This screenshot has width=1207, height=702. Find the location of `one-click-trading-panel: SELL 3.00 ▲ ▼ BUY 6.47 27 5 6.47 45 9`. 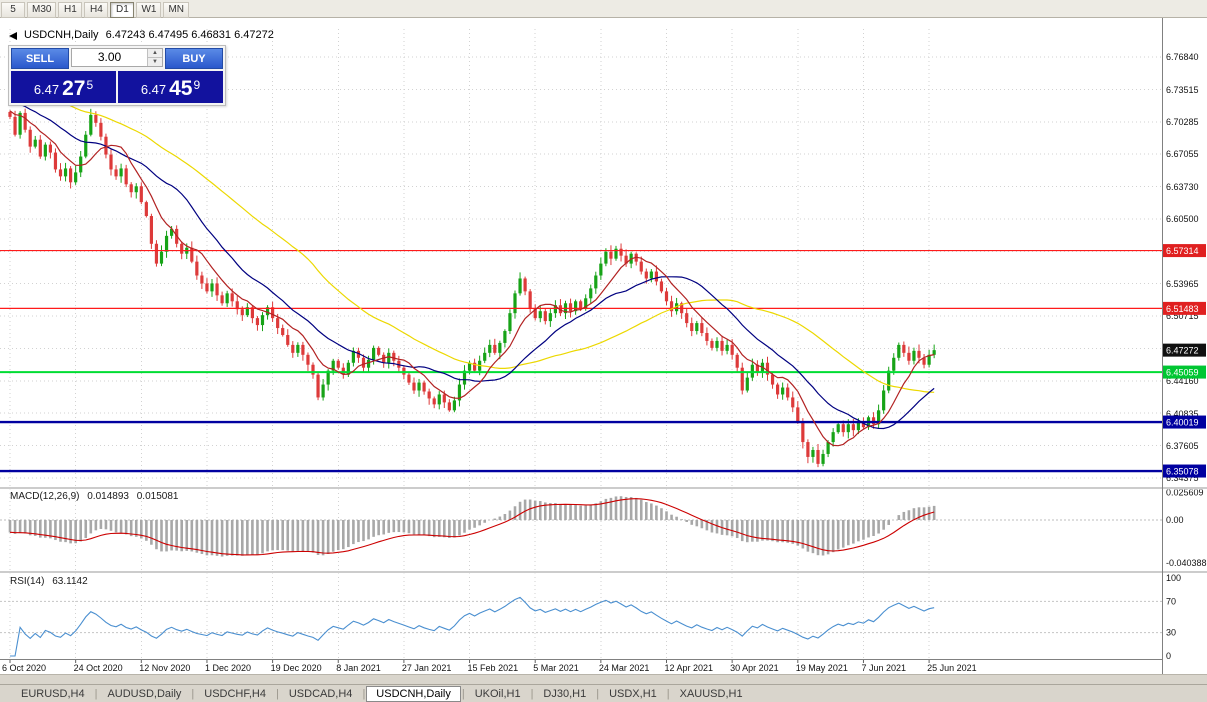

one-click-trading-panel: SELL 3.00 ▲ ▼ BUY 6.47 27 5 6.47 45 9 is located at coordinates (117, 75).